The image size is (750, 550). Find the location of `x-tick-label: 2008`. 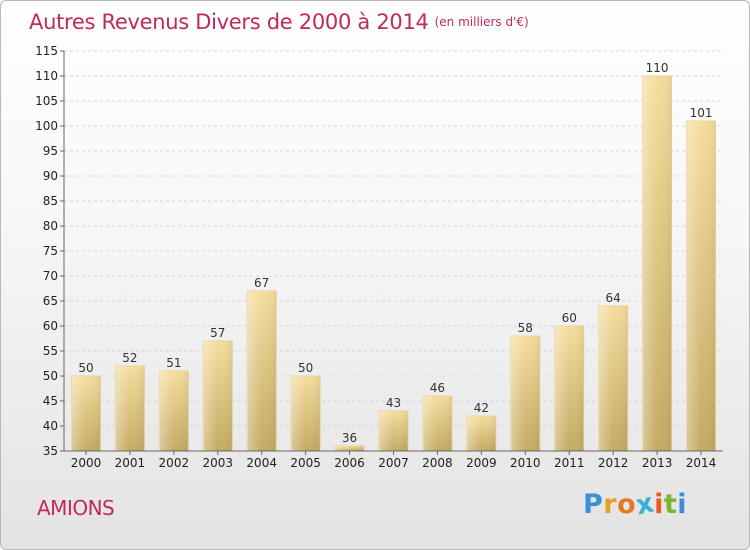

x-tick-label: 2008 is located at coordinates (437, 463).